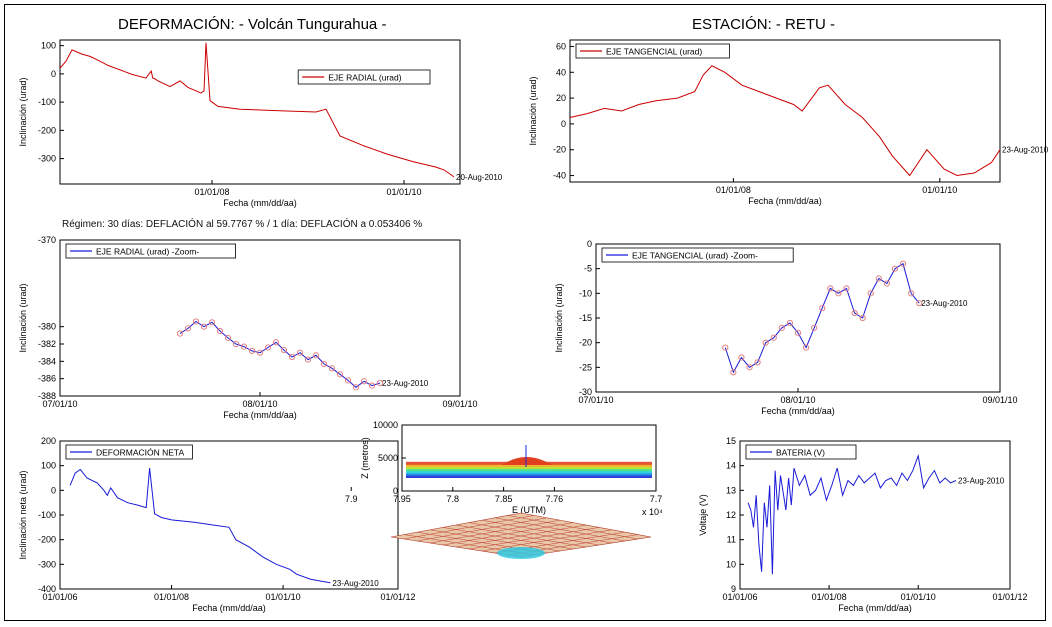  I want to click on y-axis-label: Inclinación (urad), so click(23, 317).